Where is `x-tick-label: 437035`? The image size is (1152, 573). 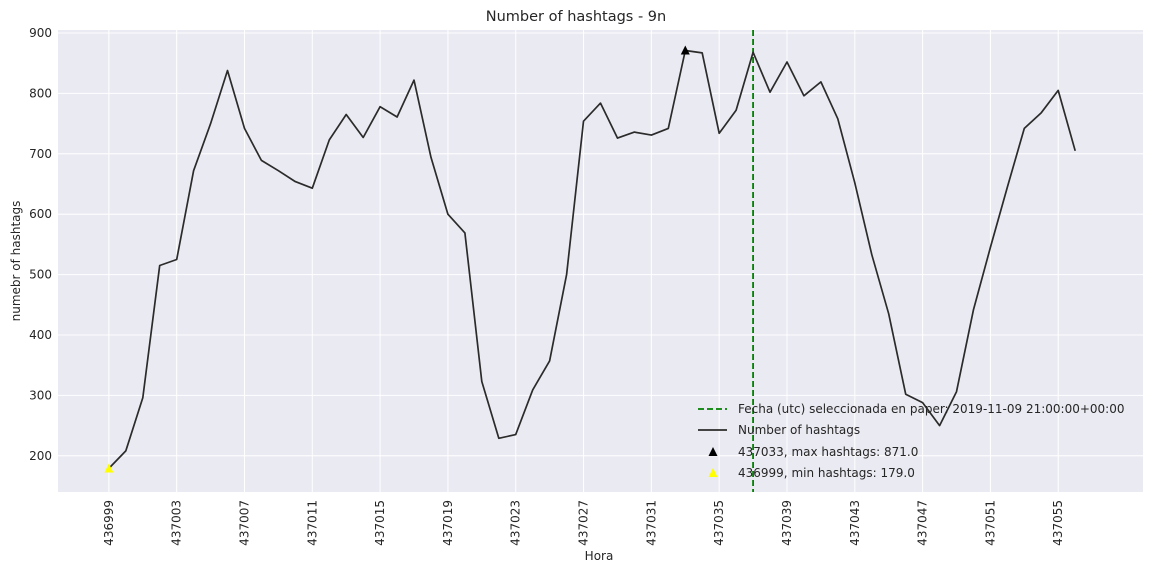
x-tick-label: 437035 is located at coordinates (719, 523).